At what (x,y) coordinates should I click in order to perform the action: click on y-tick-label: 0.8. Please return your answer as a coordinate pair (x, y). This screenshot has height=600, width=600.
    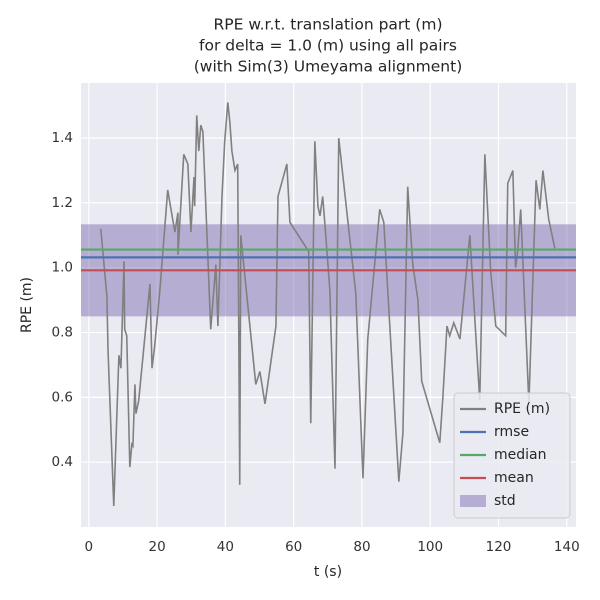
    Looking at the image, I should click on (62, 333).